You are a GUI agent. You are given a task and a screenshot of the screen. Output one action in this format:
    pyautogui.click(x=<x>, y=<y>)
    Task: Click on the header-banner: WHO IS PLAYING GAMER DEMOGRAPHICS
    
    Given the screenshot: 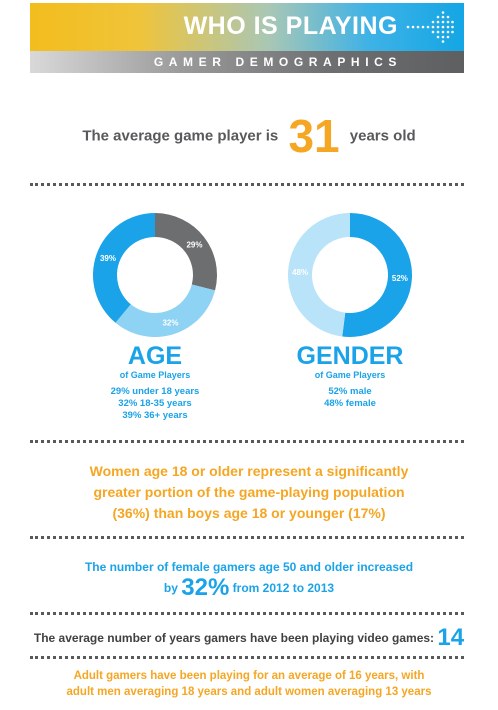 What is the action you would take?
    pyautogui.click(x=247, y=38)
    